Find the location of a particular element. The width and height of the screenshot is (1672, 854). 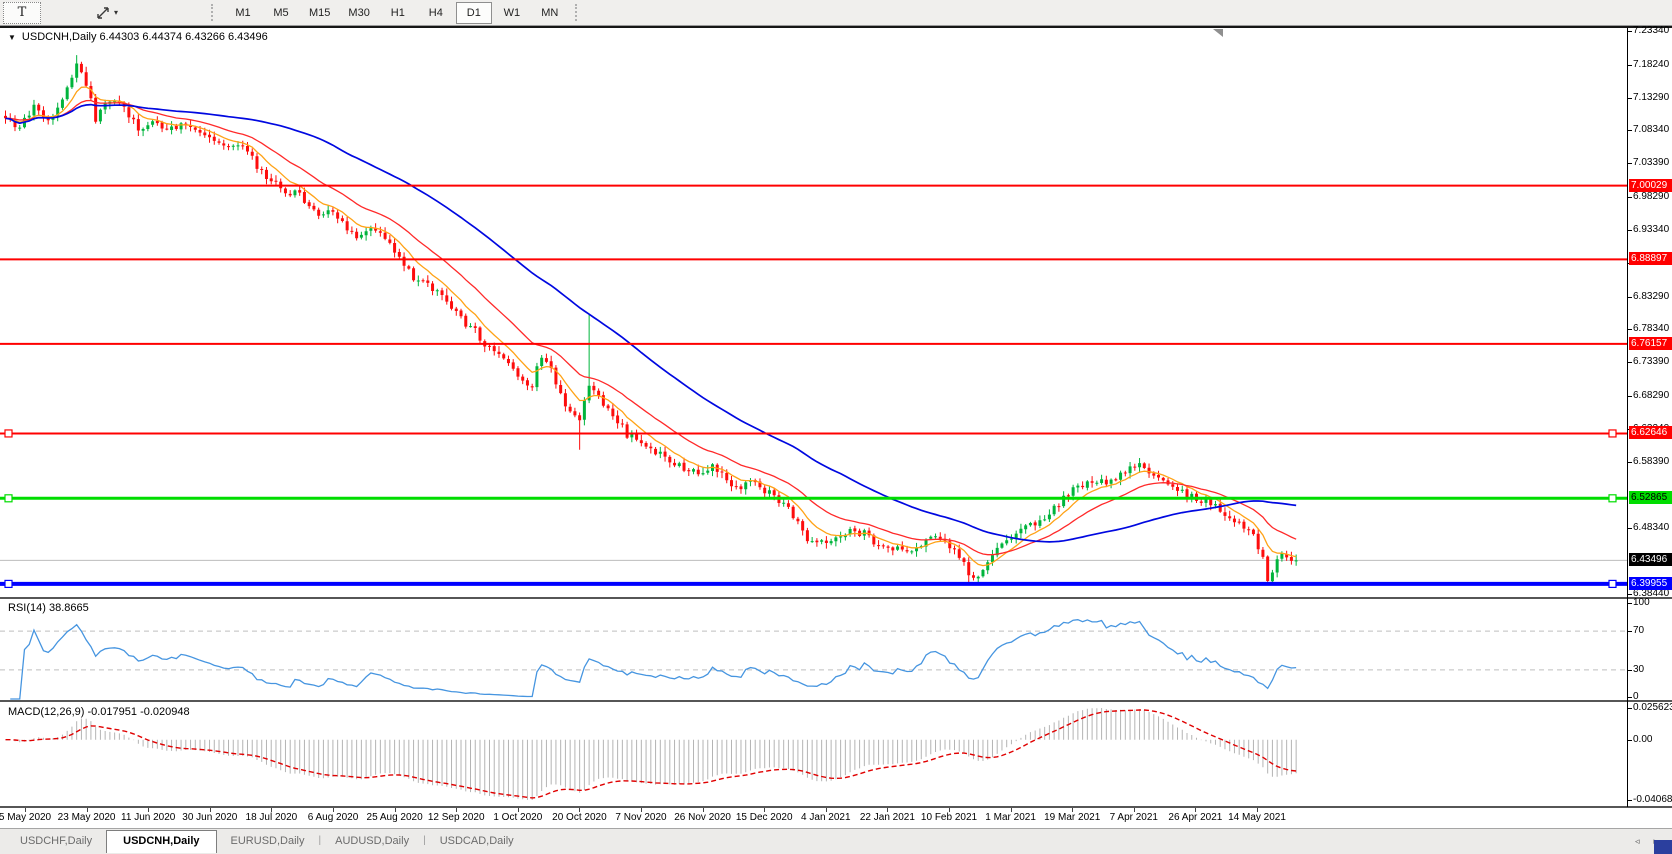

macd-tick-label: -0.040687 is located at coordinates (1652, 799).